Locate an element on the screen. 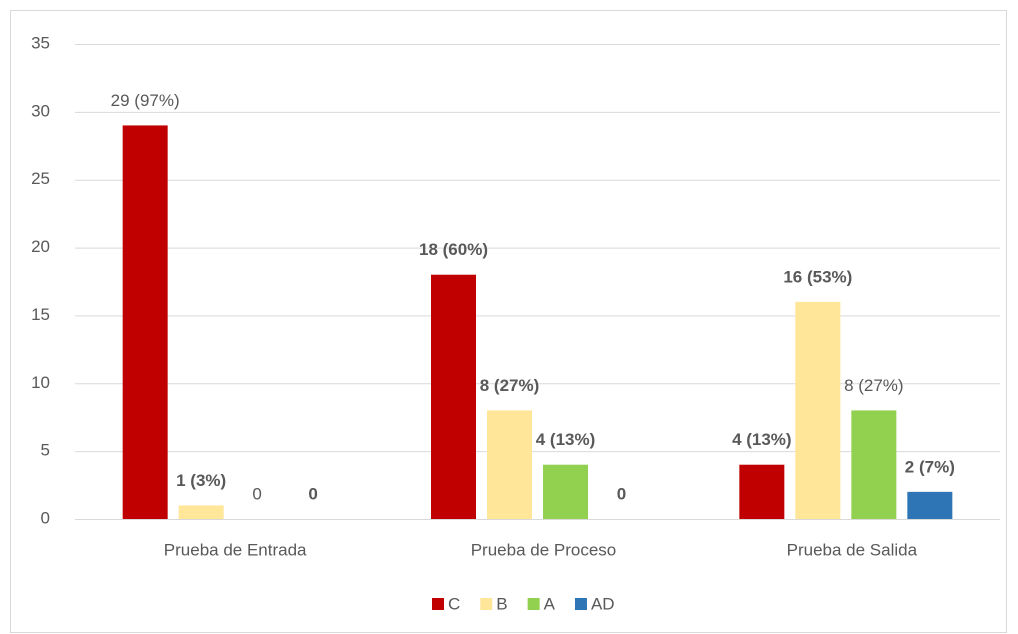 The image size is (1018, 634). y-tick-label: 30 is located at coordinates (40, 110).